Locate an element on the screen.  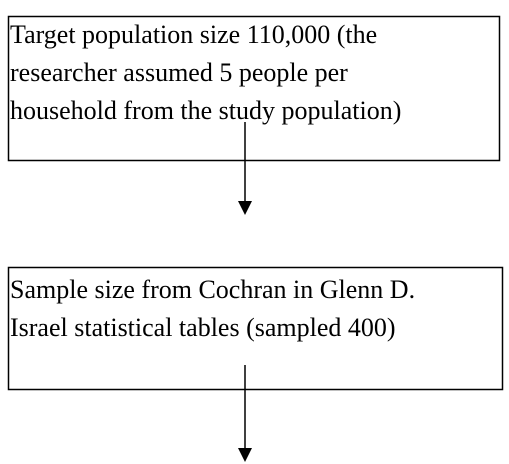
box-text-line: household from the study population) is located at coordinates (205, 110).